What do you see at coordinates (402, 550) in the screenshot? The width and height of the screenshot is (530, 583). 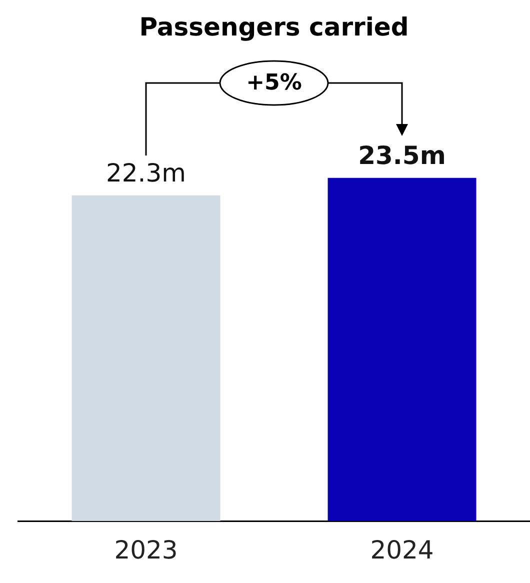 I see `x-tick-label: 2024` at bounding box center [402, 550].